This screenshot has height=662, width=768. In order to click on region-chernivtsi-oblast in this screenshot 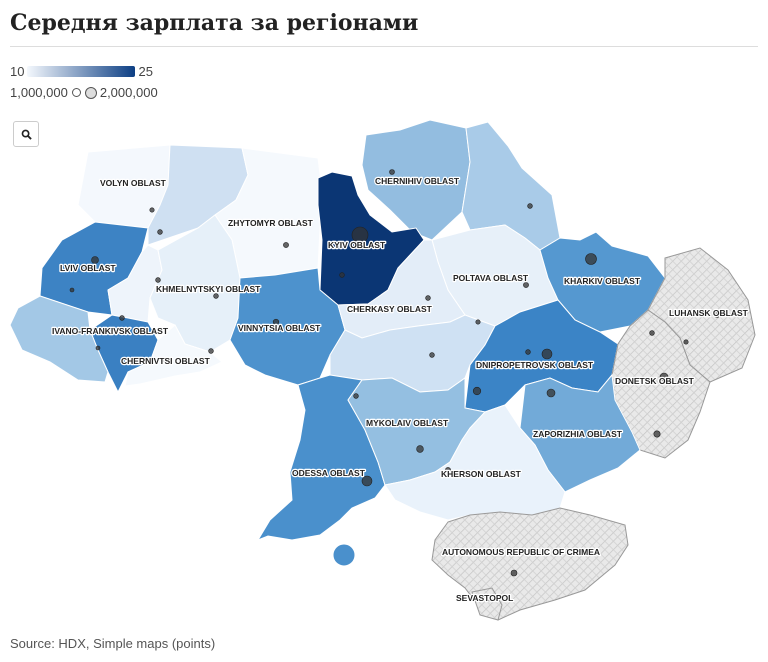, I will do `click(173, 355)`.